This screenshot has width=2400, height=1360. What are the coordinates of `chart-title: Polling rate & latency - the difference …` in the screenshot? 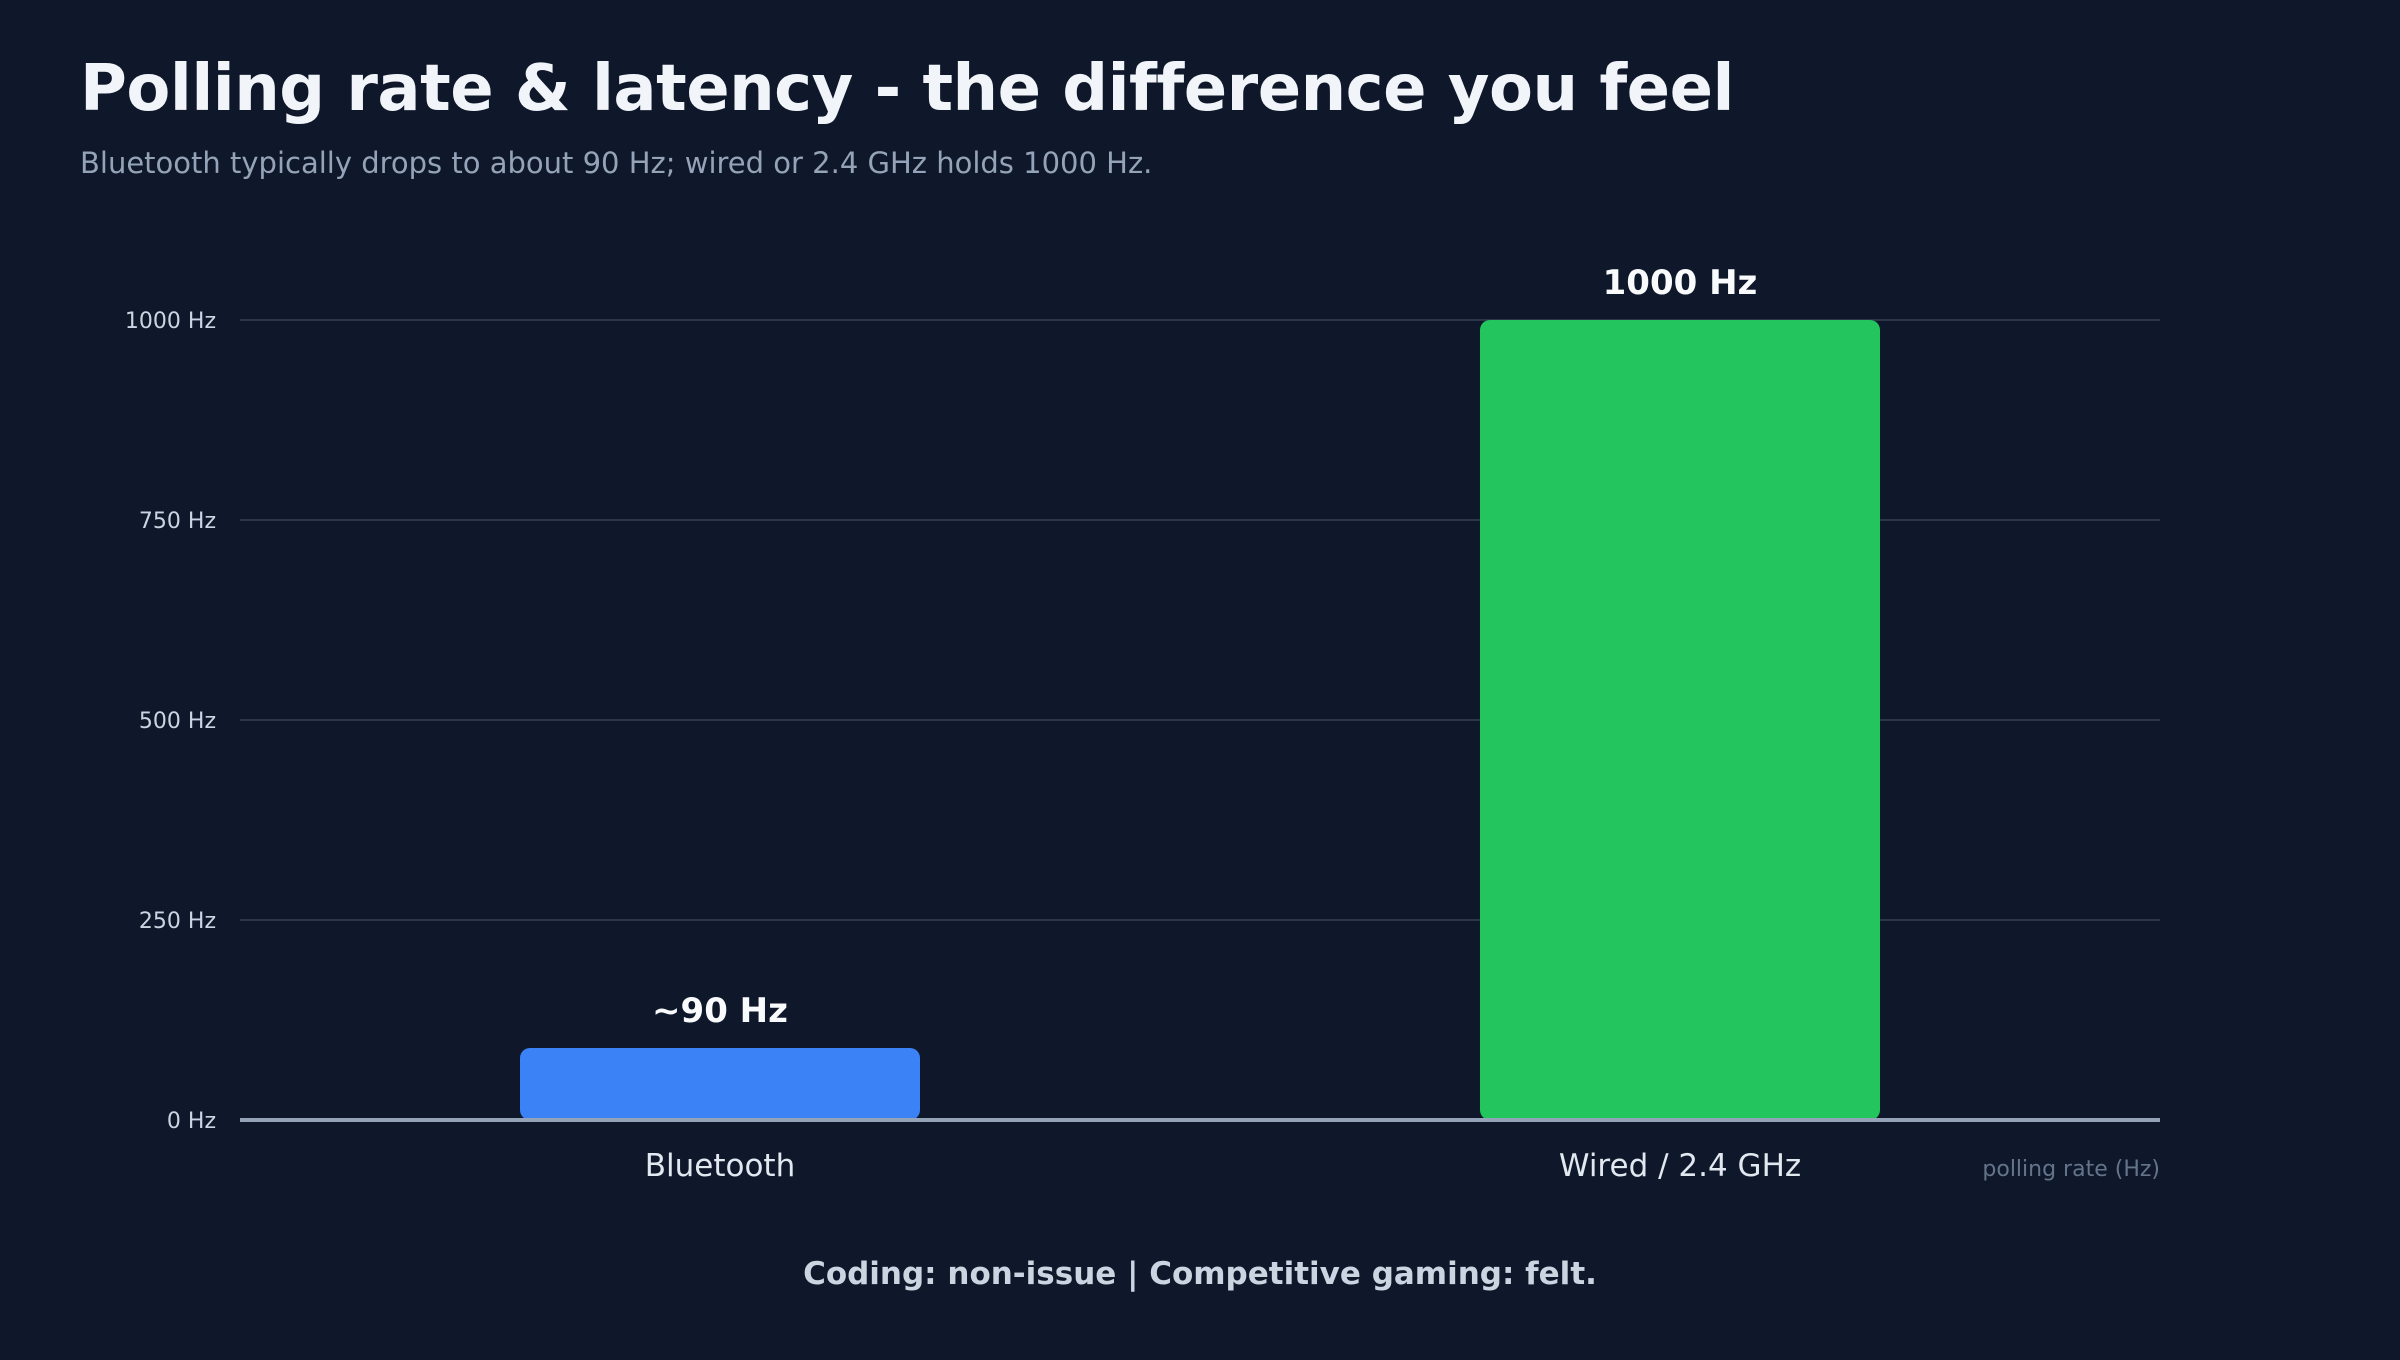 It's located at (907, 89).